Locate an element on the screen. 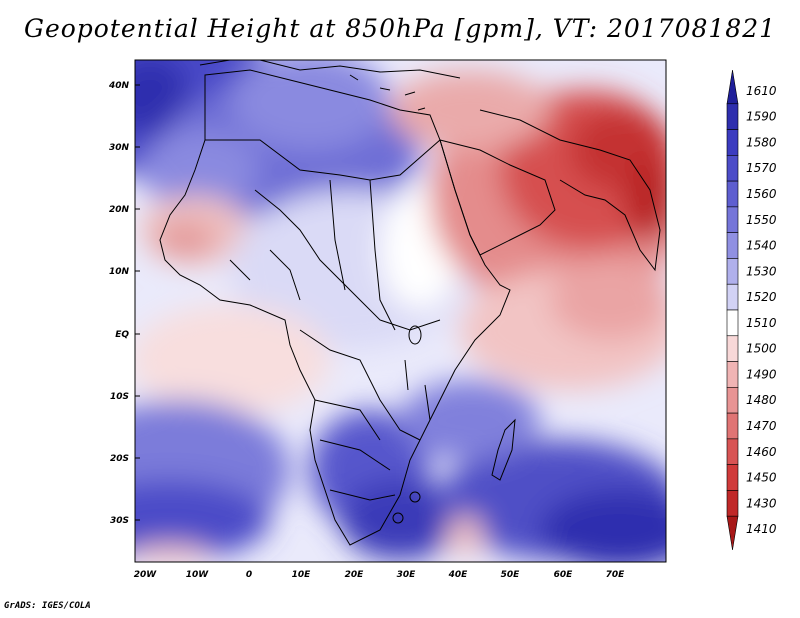 The width and height of the screenshot is (800, 618). lat-label: EQ is located at coordinates (122, 335).